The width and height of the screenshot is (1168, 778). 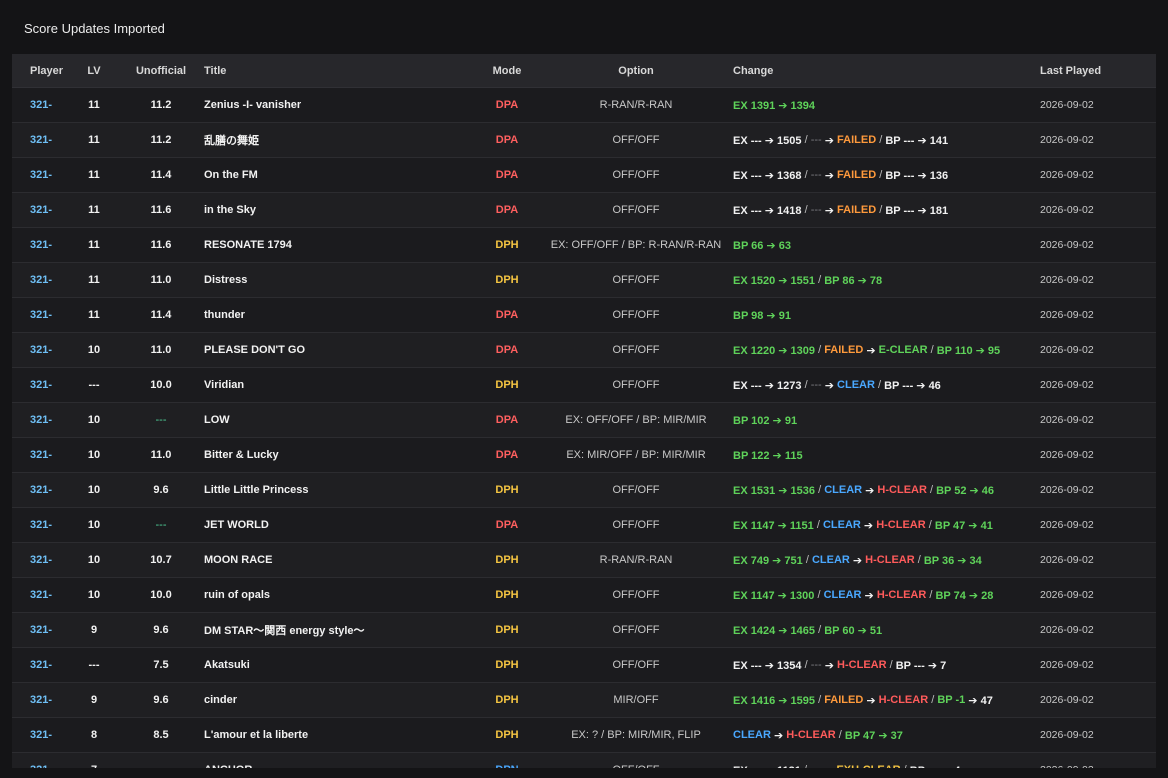 What do you see at coordinates (161, 140) in the screenshot?
I see `unofficial-level-cell: 11.2` at bounding box center [161, 140].